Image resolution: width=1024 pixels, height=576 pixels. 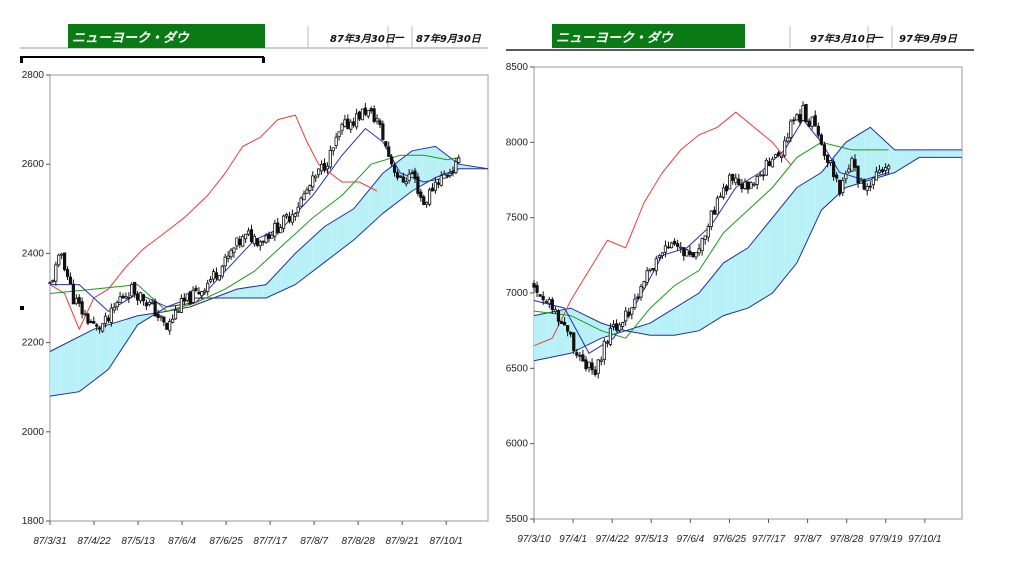 I want to click on x-tick-label: 87/3/31, so click(x=49, y=541).